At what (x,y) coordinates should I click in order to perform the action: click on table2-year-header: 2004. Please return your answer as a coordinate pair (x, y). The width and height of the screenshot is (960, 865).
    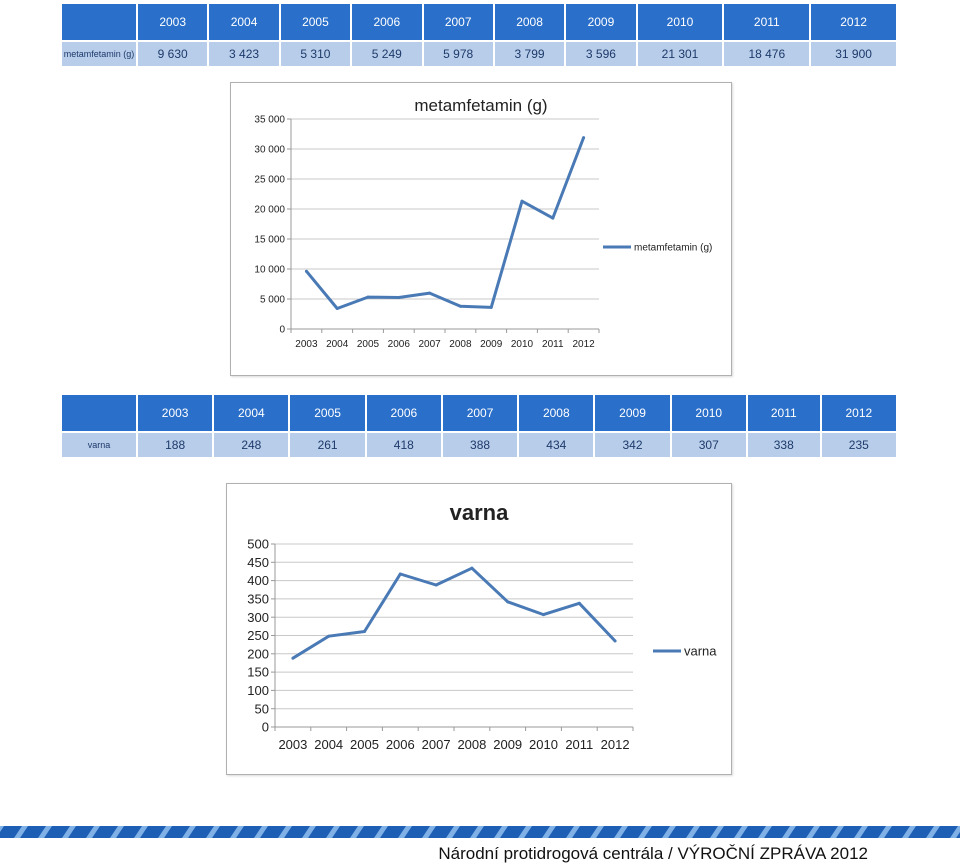
    Looking at the image, I should click on (251, 413).